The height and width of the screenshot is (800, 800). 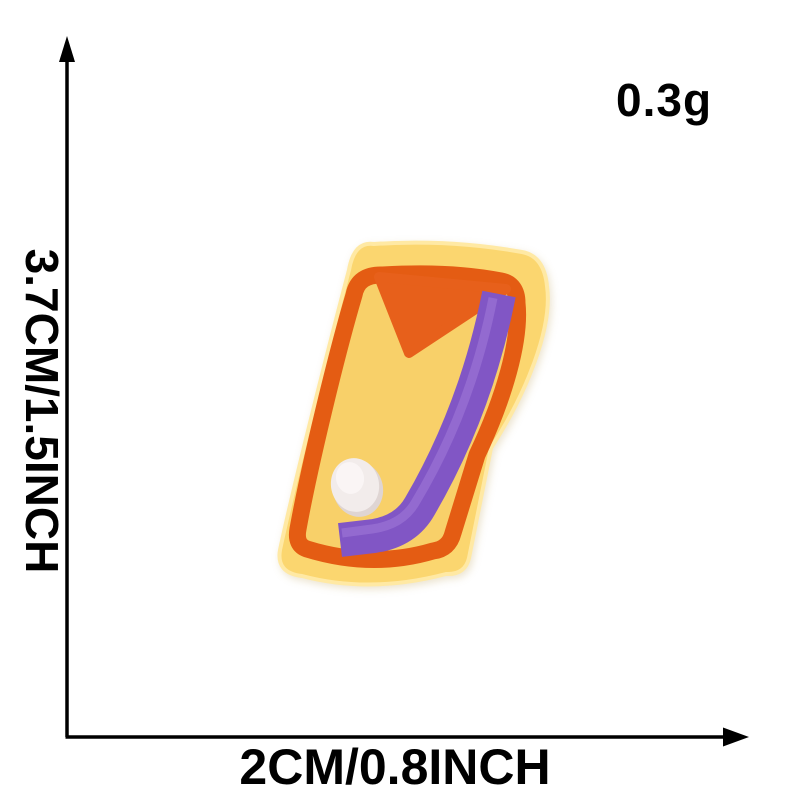 What do you see at coordinates (395, 767) in the screenshot?
I see `width-dimension-label: 2CM/0.8INCH` at bounding box center [395, 767].